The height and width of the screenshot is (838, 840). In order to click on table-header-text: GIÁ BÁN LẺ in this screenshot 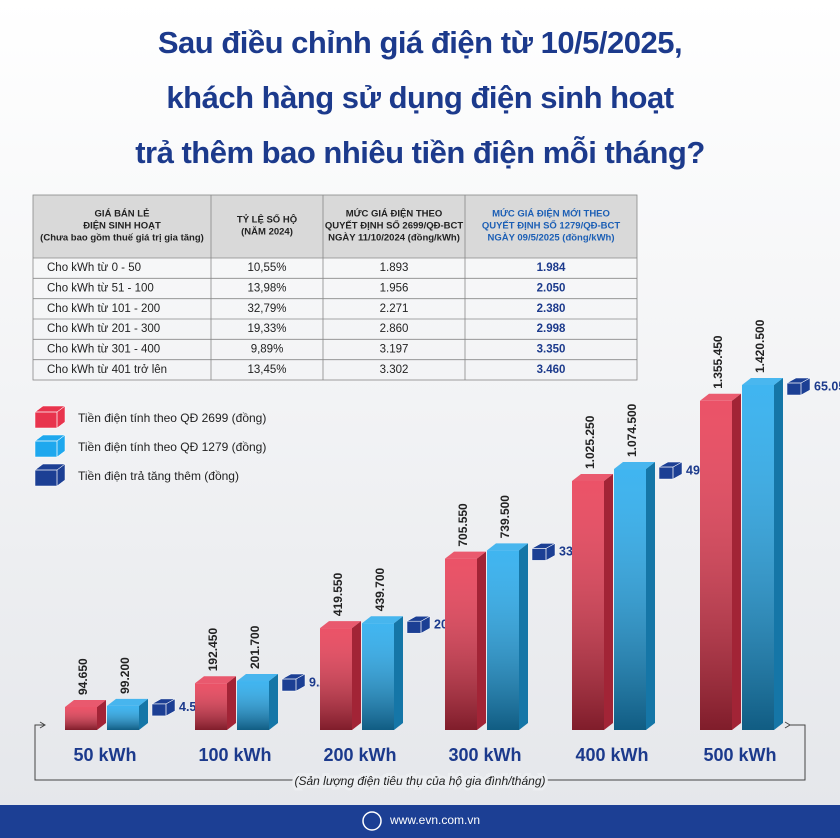, I will do `click(122, 214)`.